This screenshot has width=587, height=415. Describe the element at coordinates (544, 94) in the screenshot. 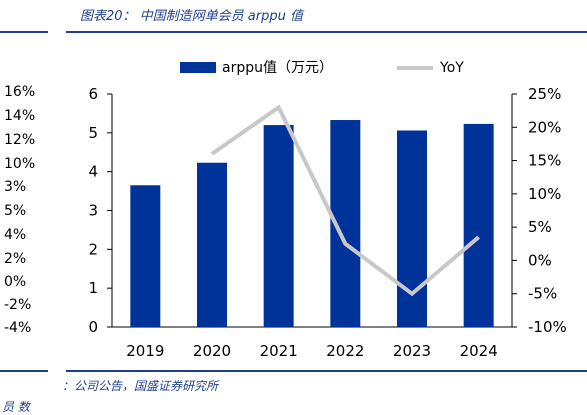

I see `y-right-tick-label: 25%` at that location.